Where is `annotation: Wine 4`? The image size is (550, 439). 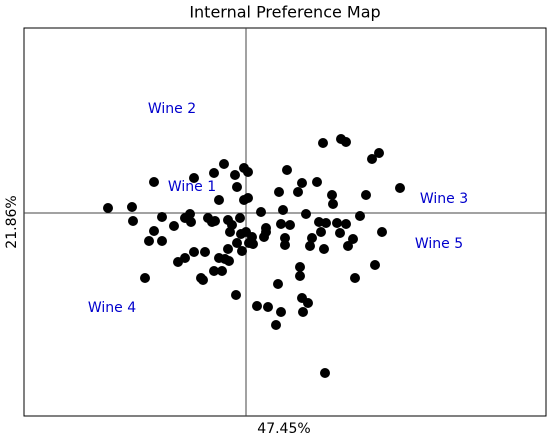 annotation: Wine 4 is located at coordinates (112, 308).